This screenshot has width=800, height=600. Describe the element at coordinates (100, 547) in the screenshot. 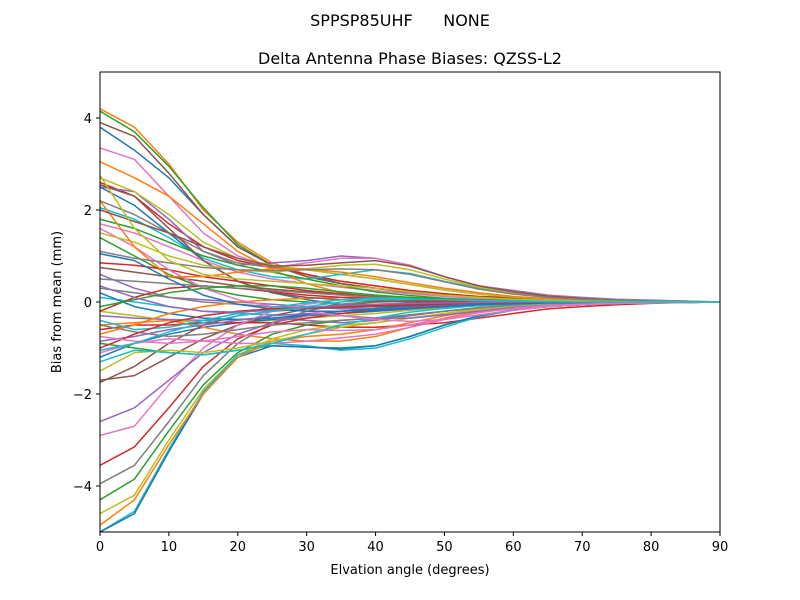

I see `x-tick-label: 0` at that location.